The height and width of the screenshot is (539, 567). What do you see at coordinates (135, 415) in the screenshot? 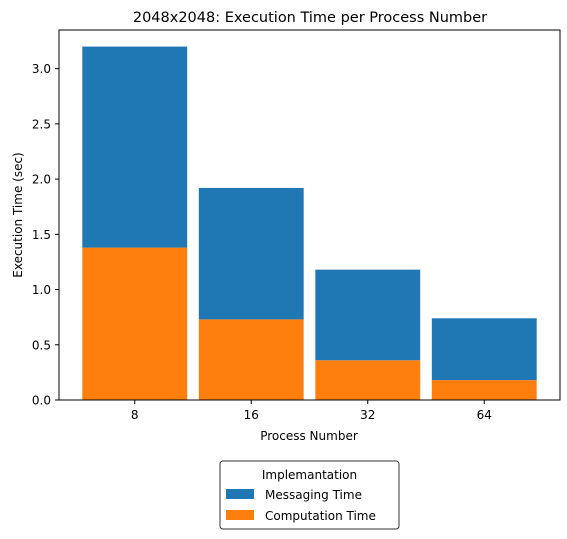
I see `x-tick-label: 8` at bounding box center [135, 415].